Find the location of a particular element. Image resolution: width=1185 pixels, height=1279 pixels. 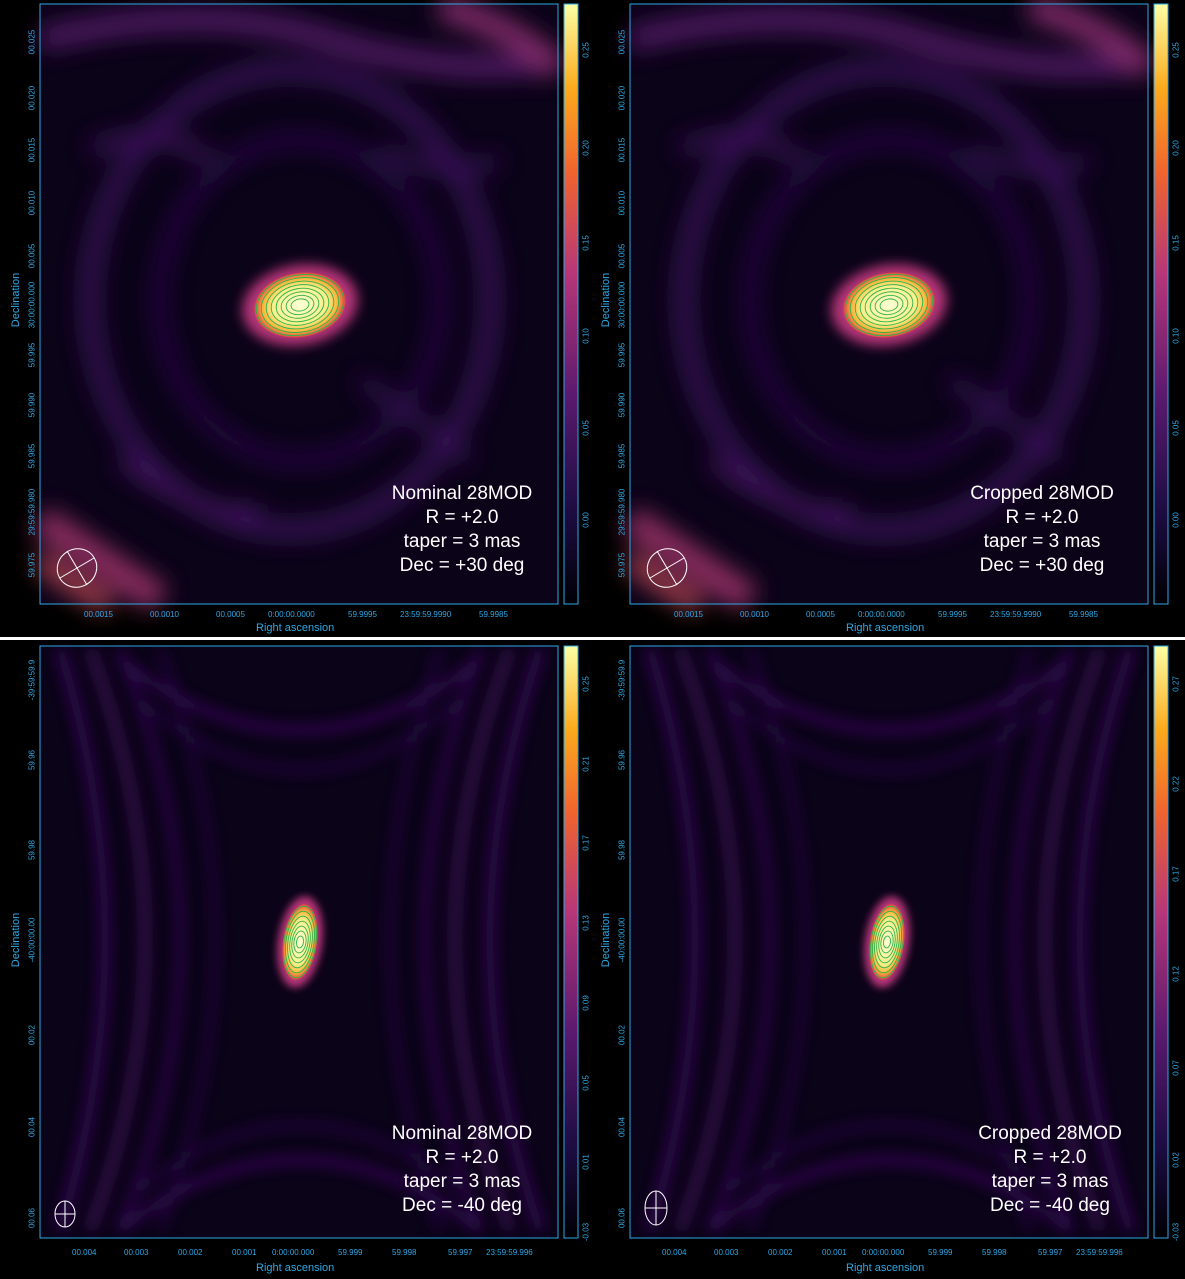

colorbar-tick: 0.22 is located at coordinates (1176, 784).